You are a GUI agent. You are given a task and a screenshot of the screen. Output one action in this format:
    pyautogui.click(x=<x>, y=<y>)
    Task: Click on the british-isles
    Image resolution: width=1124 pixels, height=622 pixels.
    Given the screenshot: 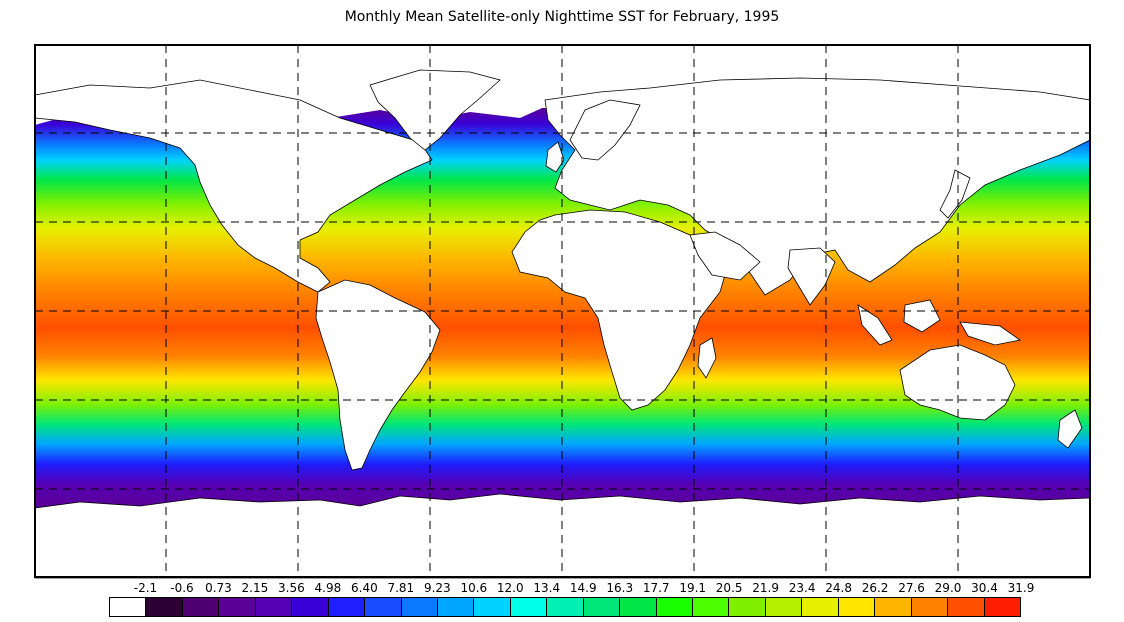 What is the action you would take?
    pyautogui.click(x=555, y=157)
    